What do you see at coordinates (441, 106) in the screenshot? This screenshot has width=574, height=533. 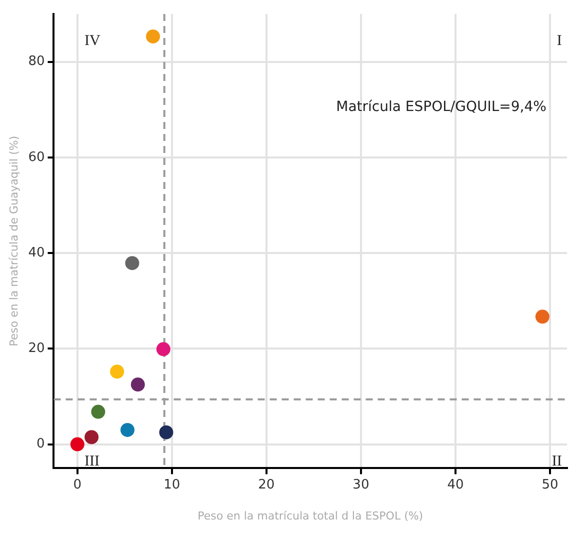 I see `annotation: Matrícula ESPOL/GQUIL=9,4%` at bounding box center [441, 106].